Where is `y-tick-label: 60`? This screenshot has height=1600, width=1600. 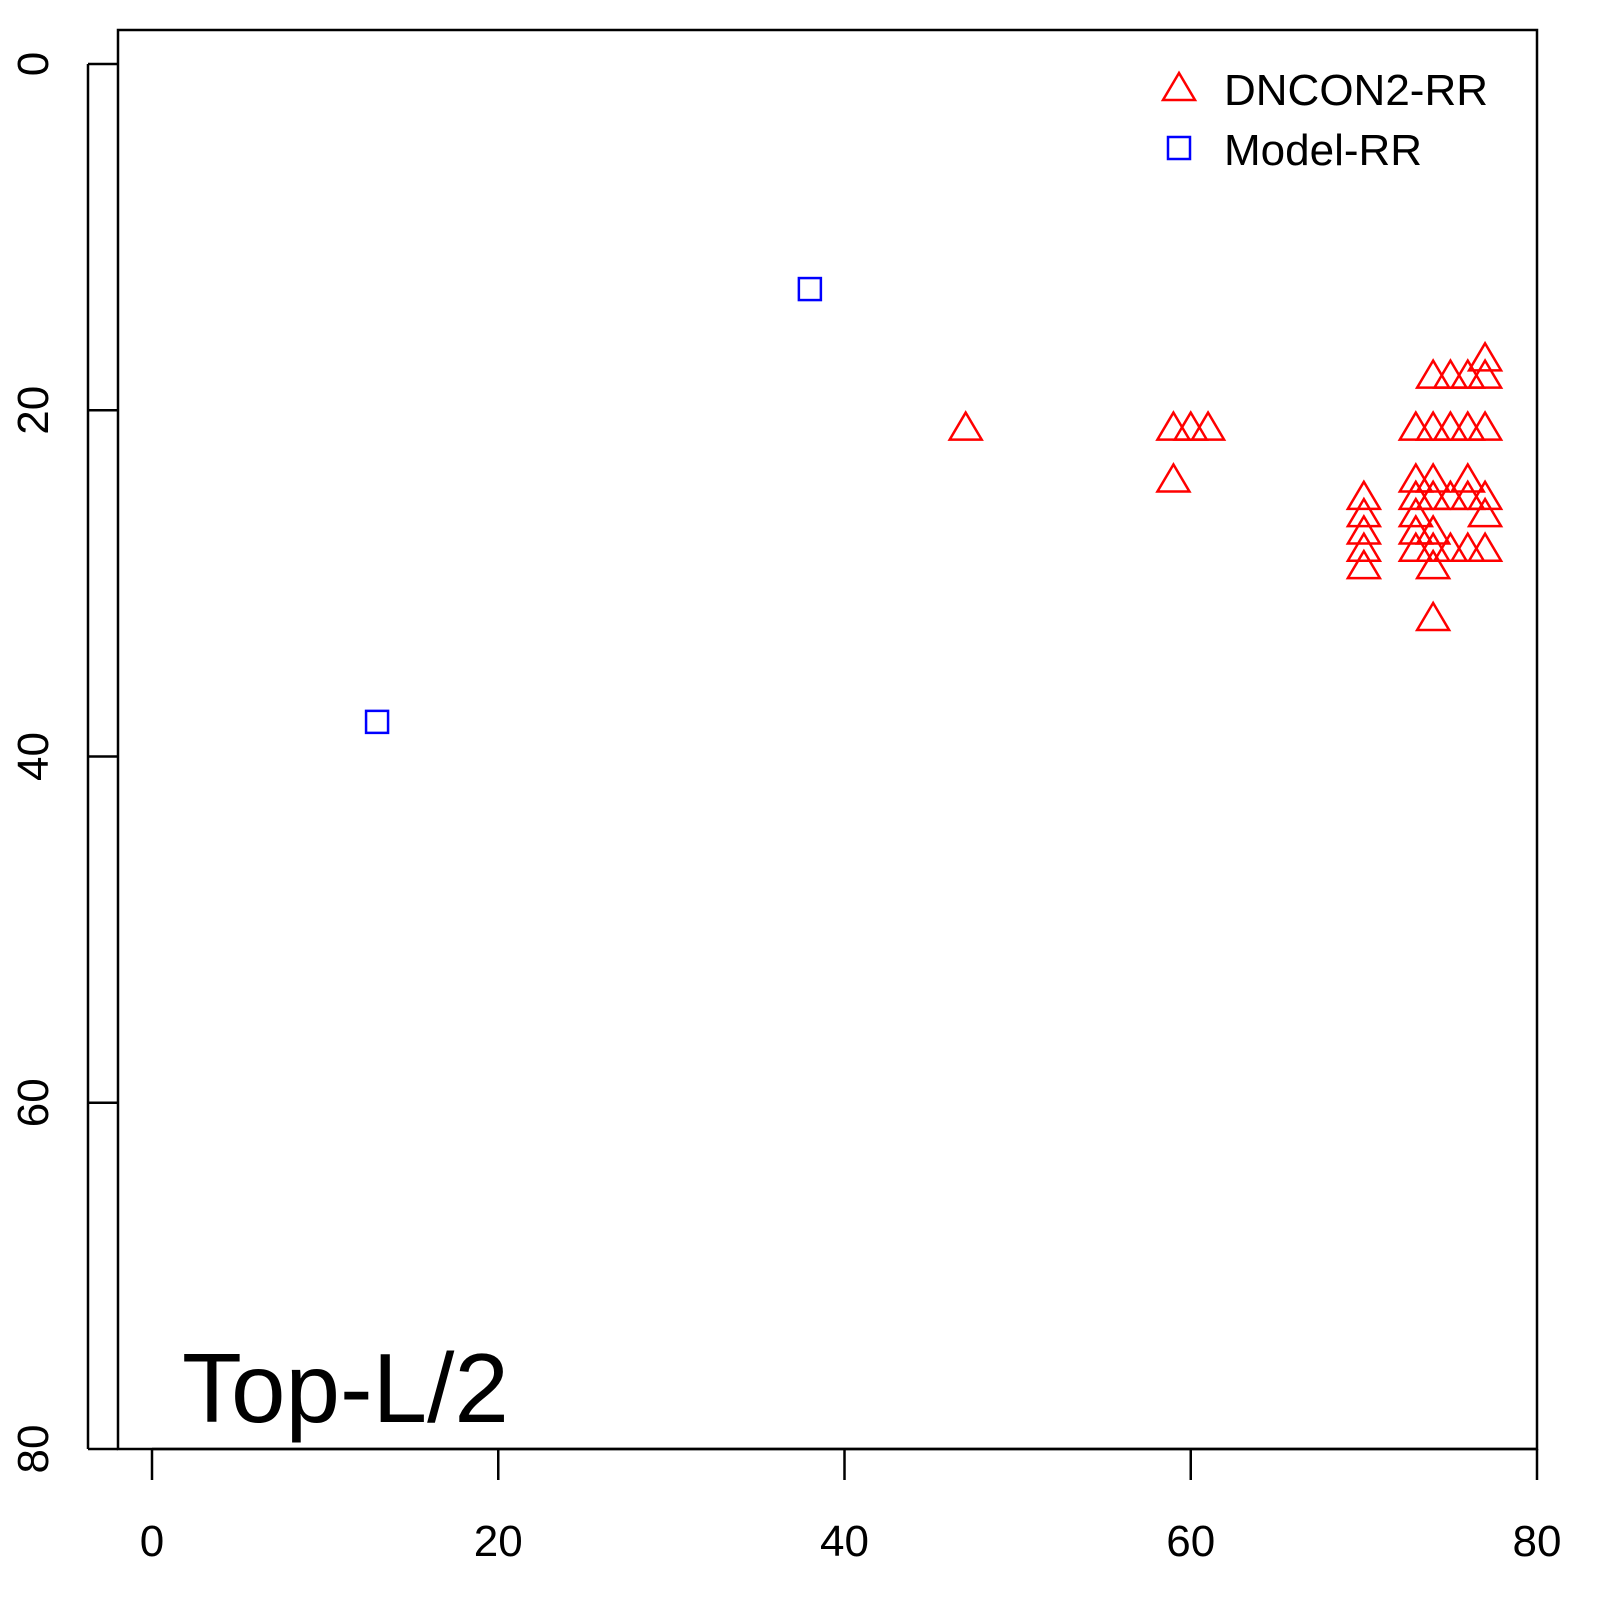 y-tick-label: 60 is located at coordinates (33, 1102).